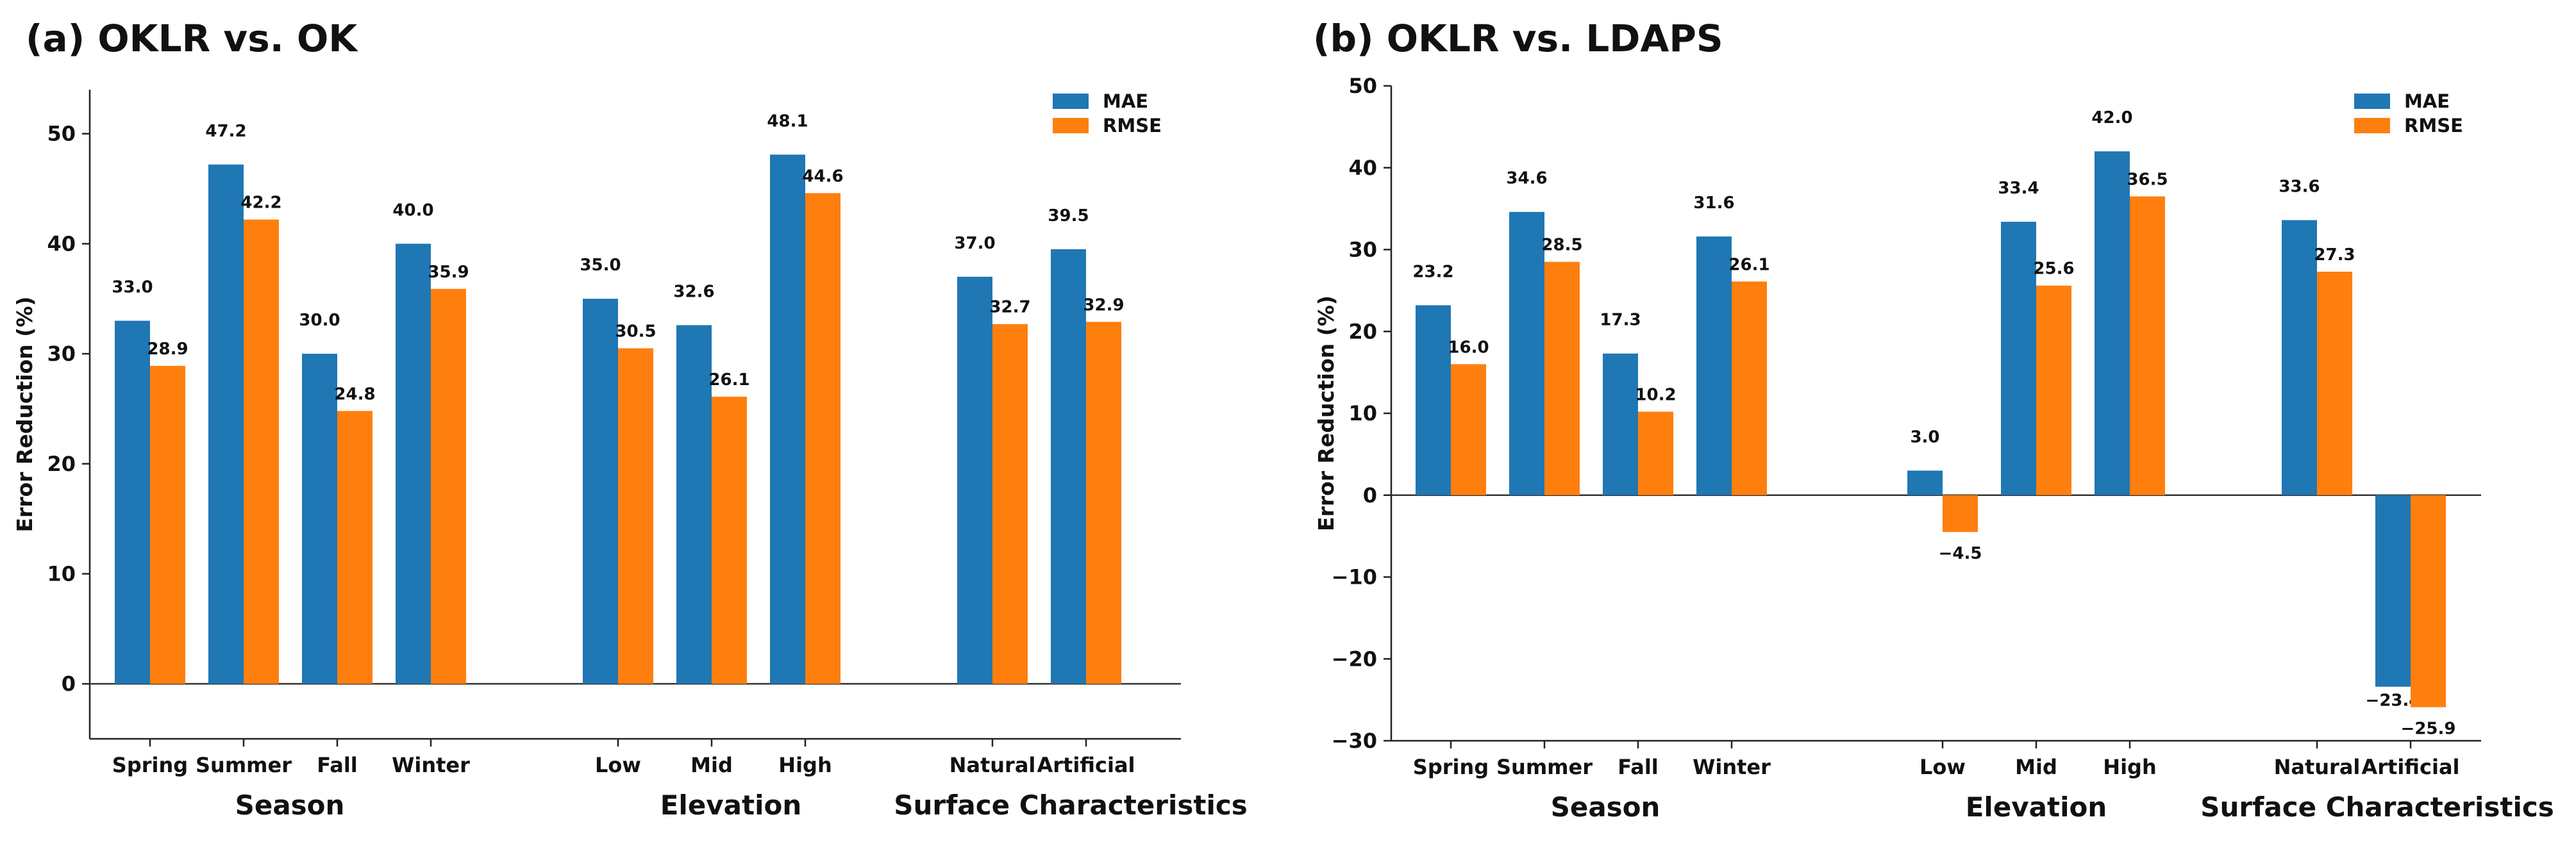  I want to click on legend-label-rmse: RMSE, so click(2433, 126).